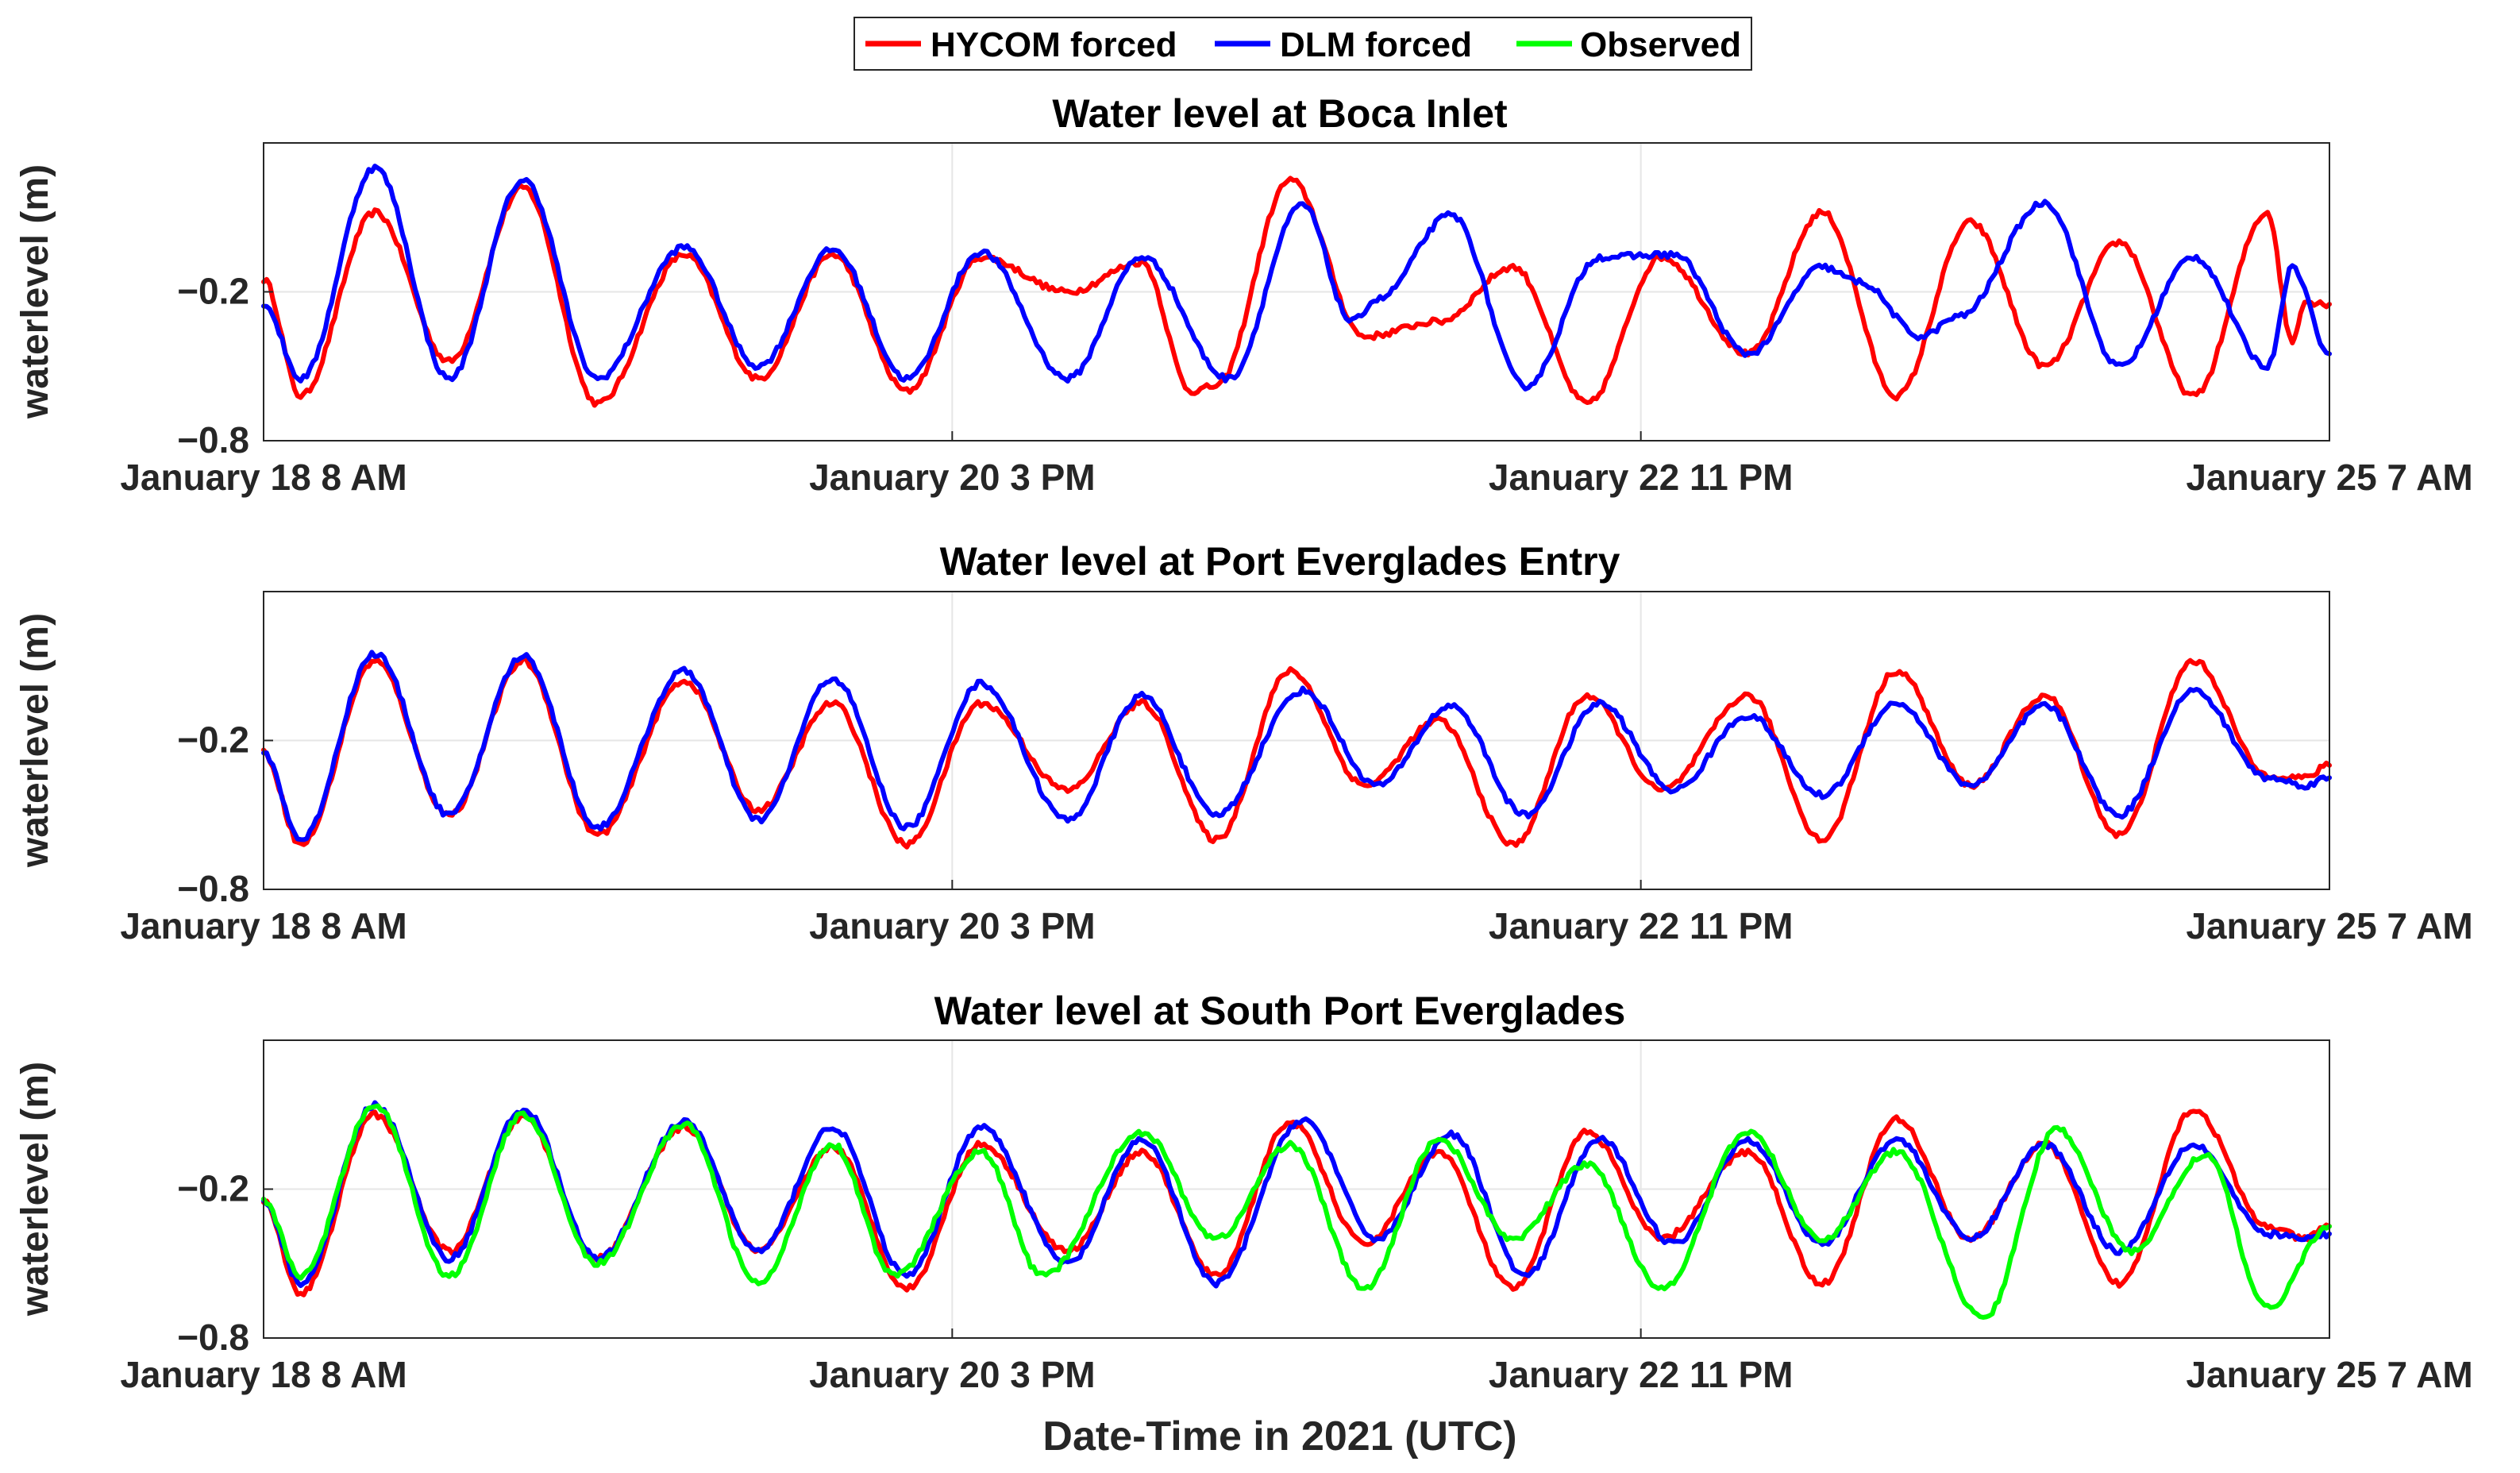  I want to click on panel-title: Water level at Boca Inlet, so click(1280, 113).